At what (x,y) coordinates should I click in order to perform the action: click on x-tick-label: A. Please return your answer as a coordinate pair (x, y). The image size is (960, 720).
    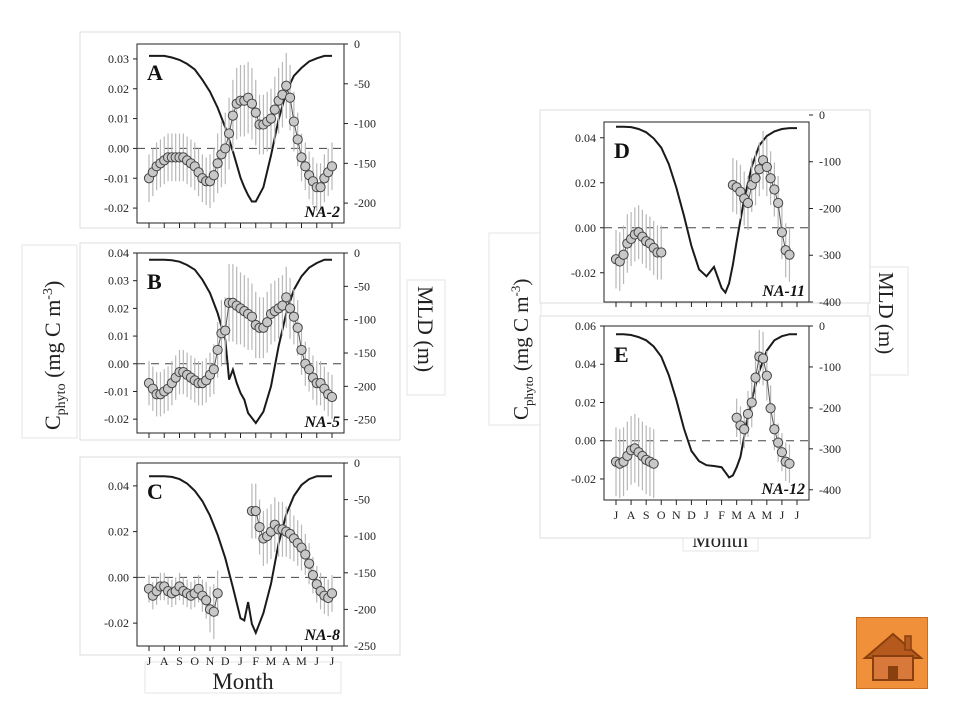
    Looking at the image, I should click on (164, 661).